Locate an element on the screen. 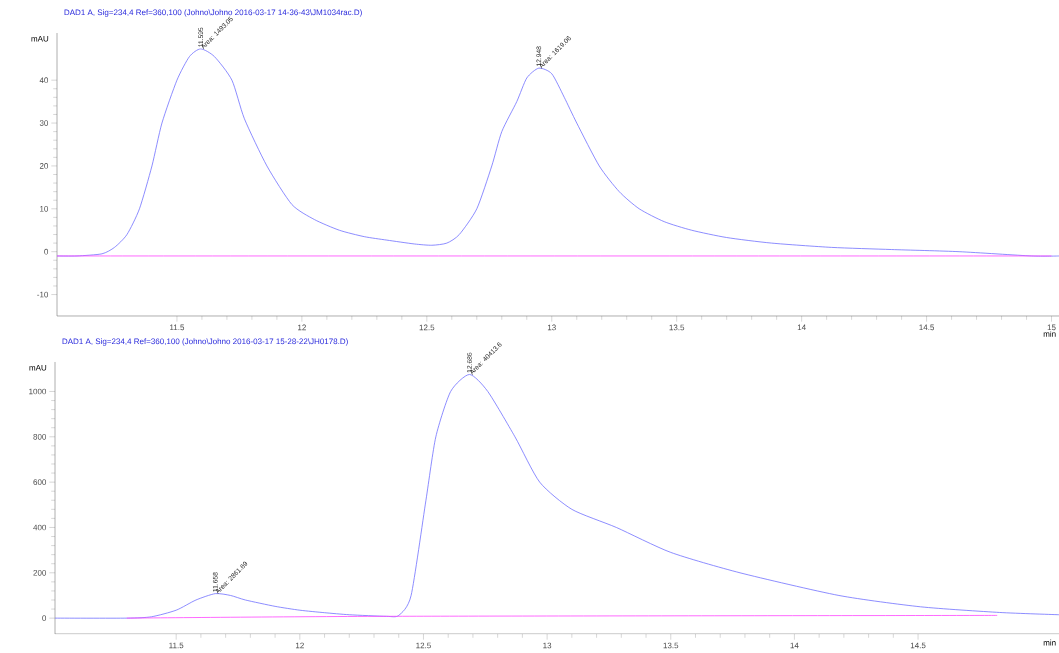  y-tick-label: 20 is located at coordinates (44, 166).